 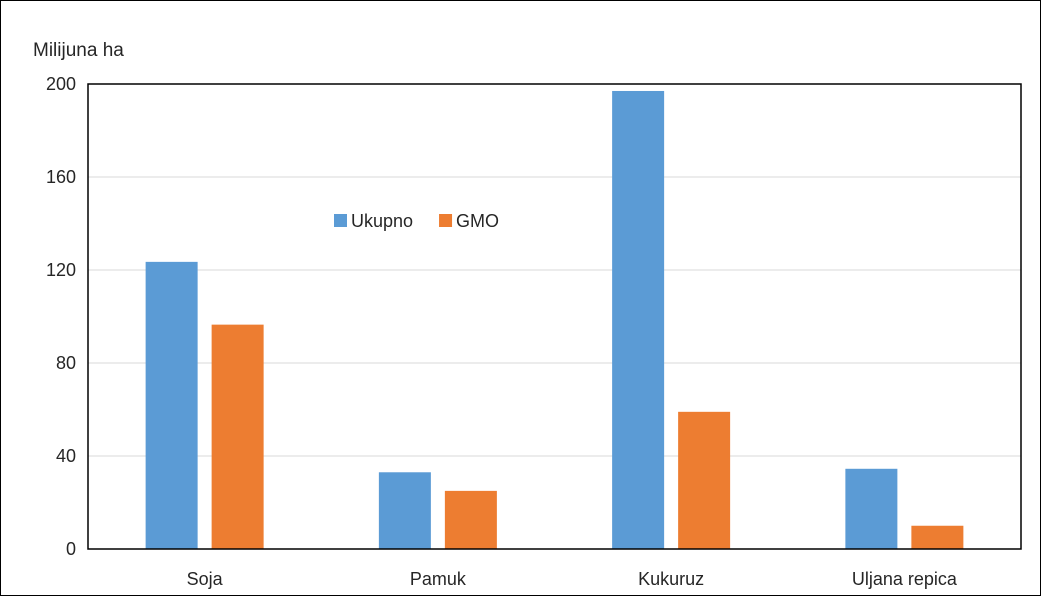 I want to click on x-tick-label: Soja, so click(x=205, y=579).